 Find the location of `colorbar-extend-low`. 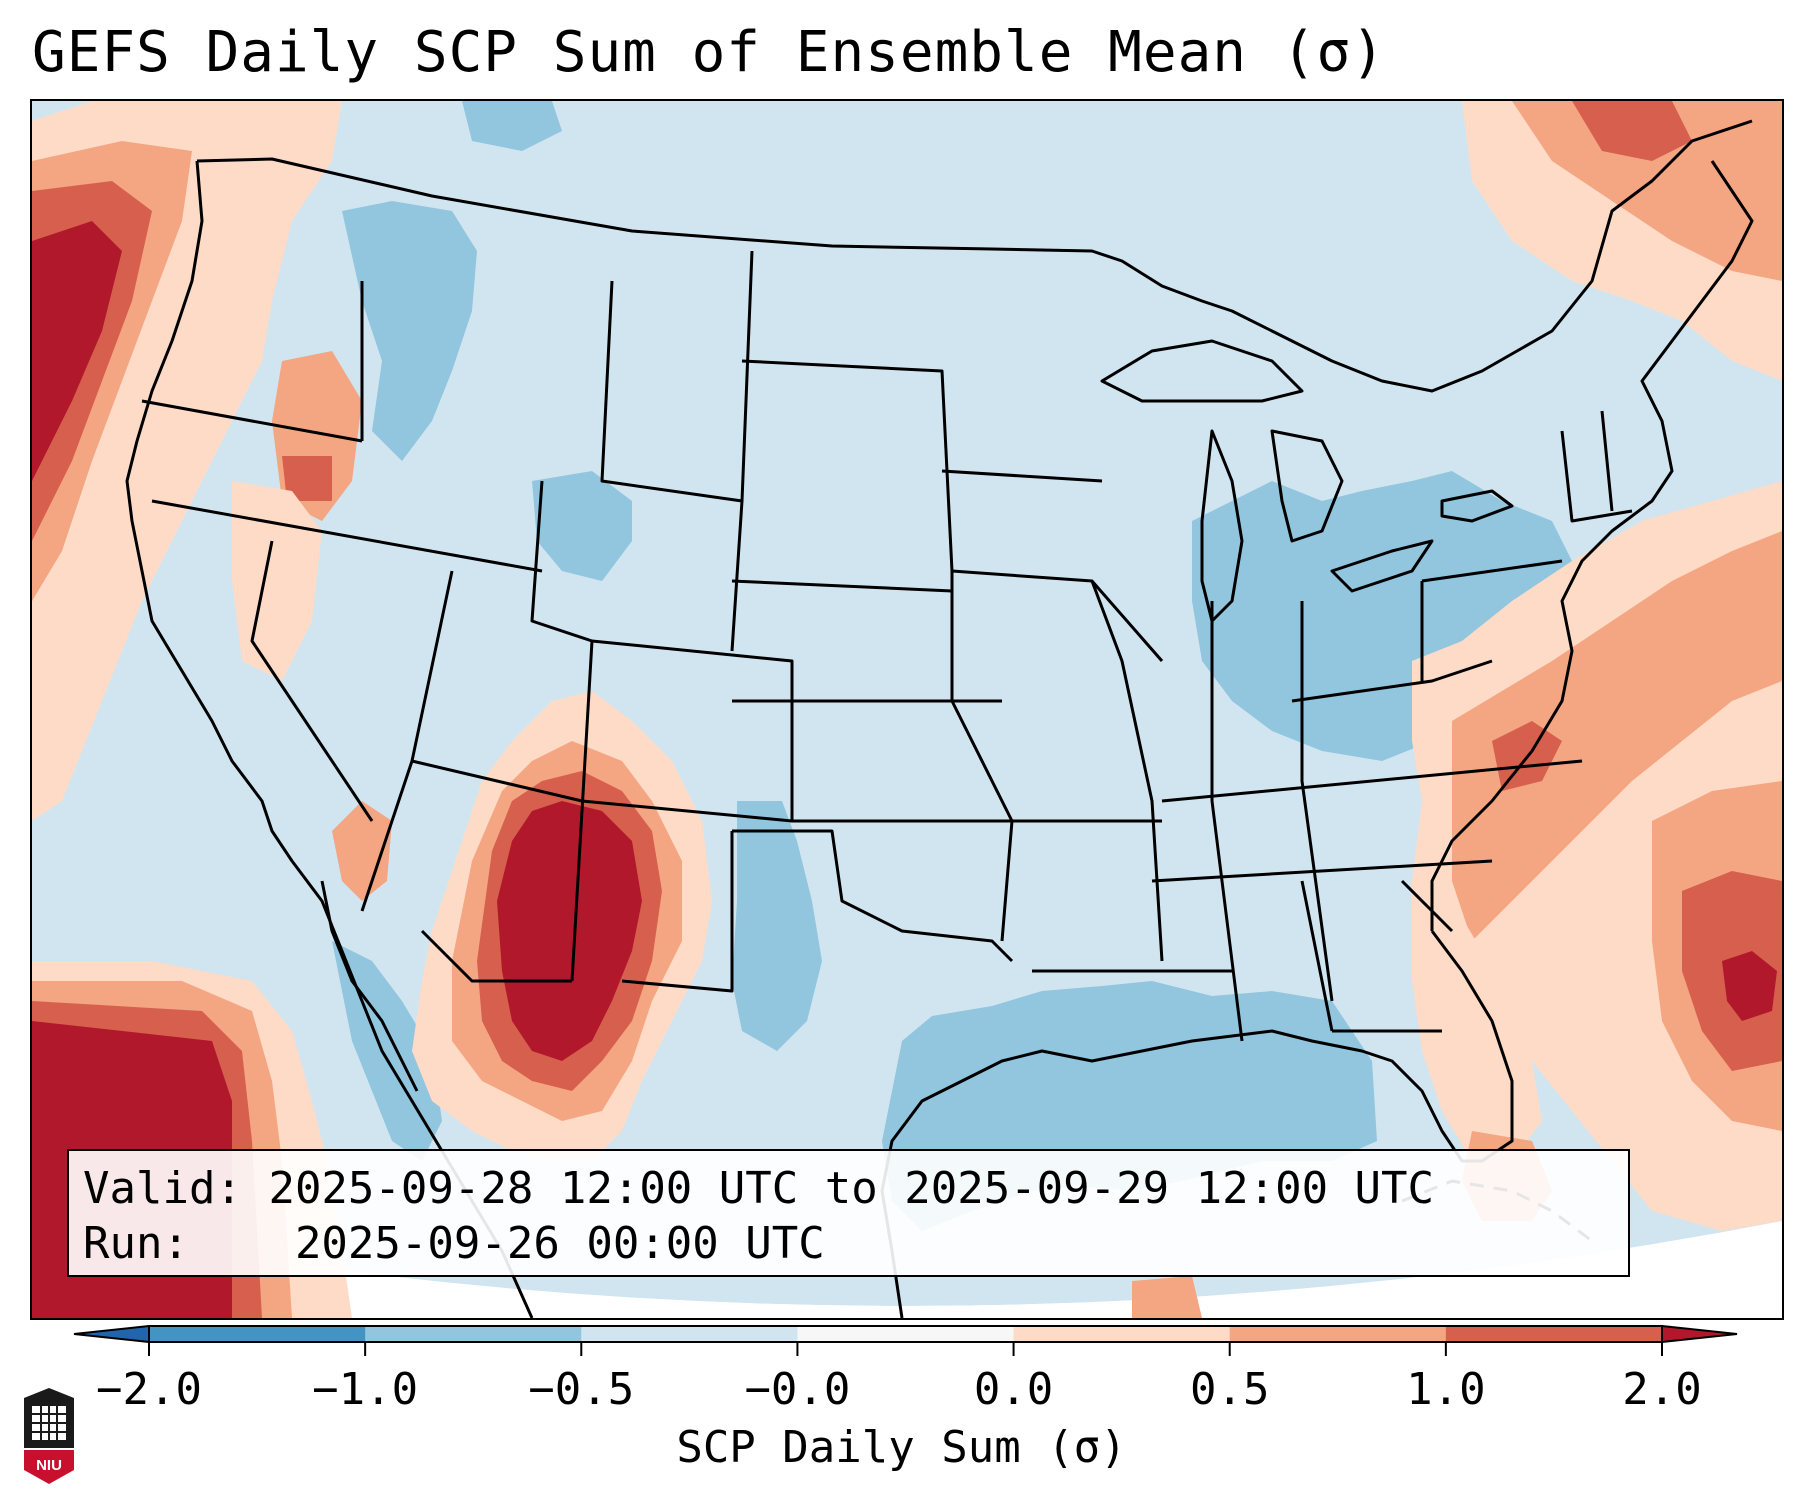

colorbar-extend-low is located at coordinates (111, 1334).